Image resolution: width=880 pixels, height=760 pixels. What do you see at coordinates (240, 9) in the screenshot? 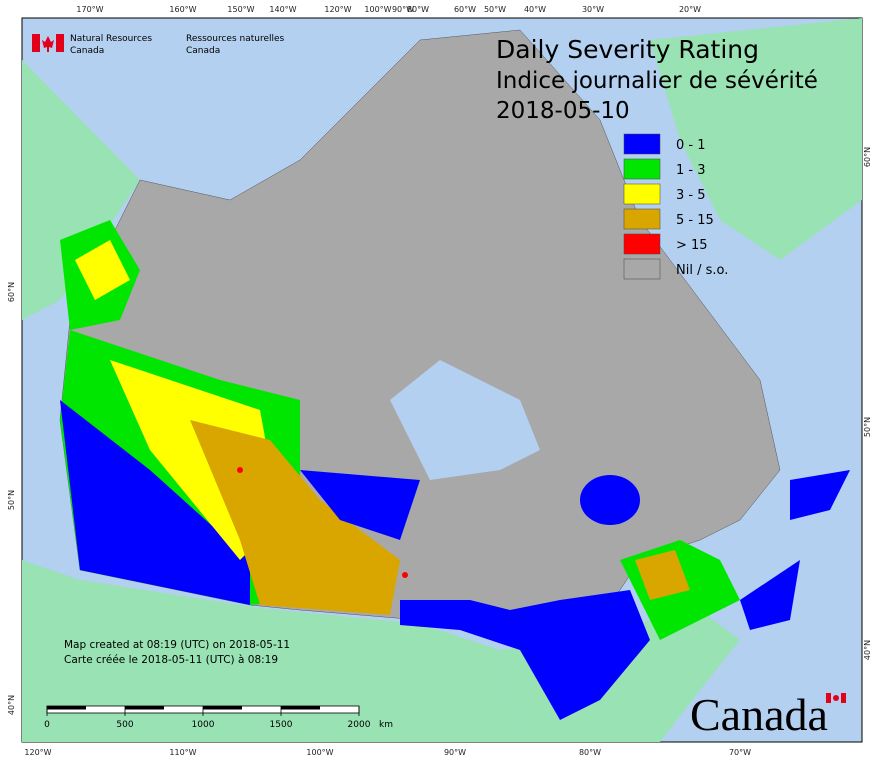
I see `longitude-label: 150°W` at bounding box center [240, 9].